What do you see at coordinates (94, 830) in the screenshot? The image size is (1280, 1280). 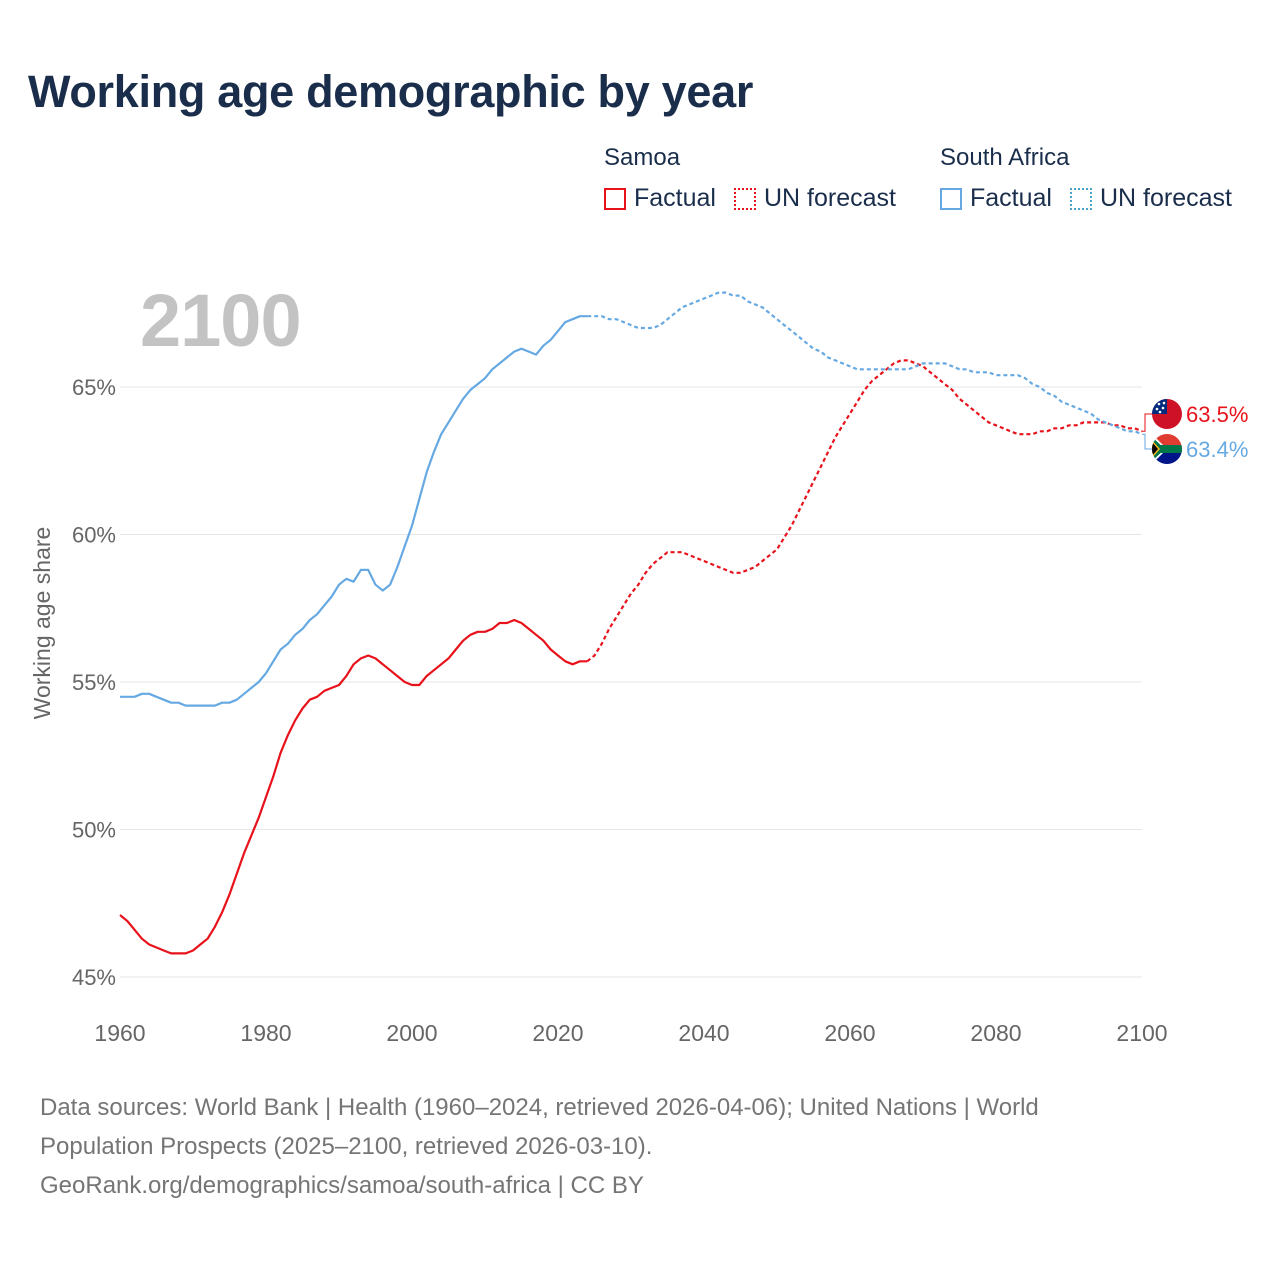 I see `y-tick-label: 50%` at bounding box center [94, 830].